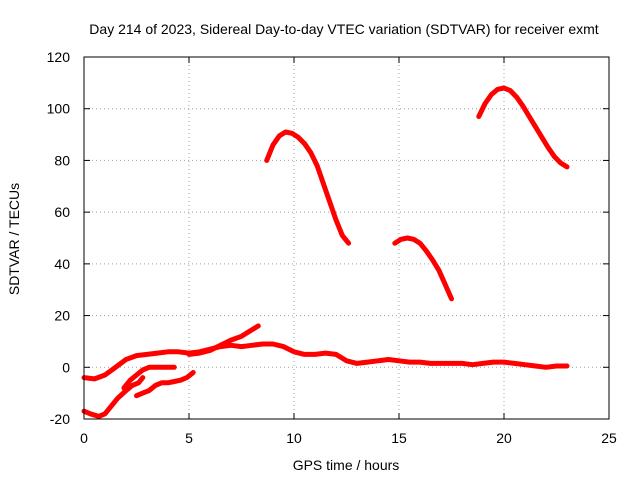  What do you see at coordinates (62, 316) in the screenshot?
I see `y-tick-label: 20` at bounding box center [62, 316].